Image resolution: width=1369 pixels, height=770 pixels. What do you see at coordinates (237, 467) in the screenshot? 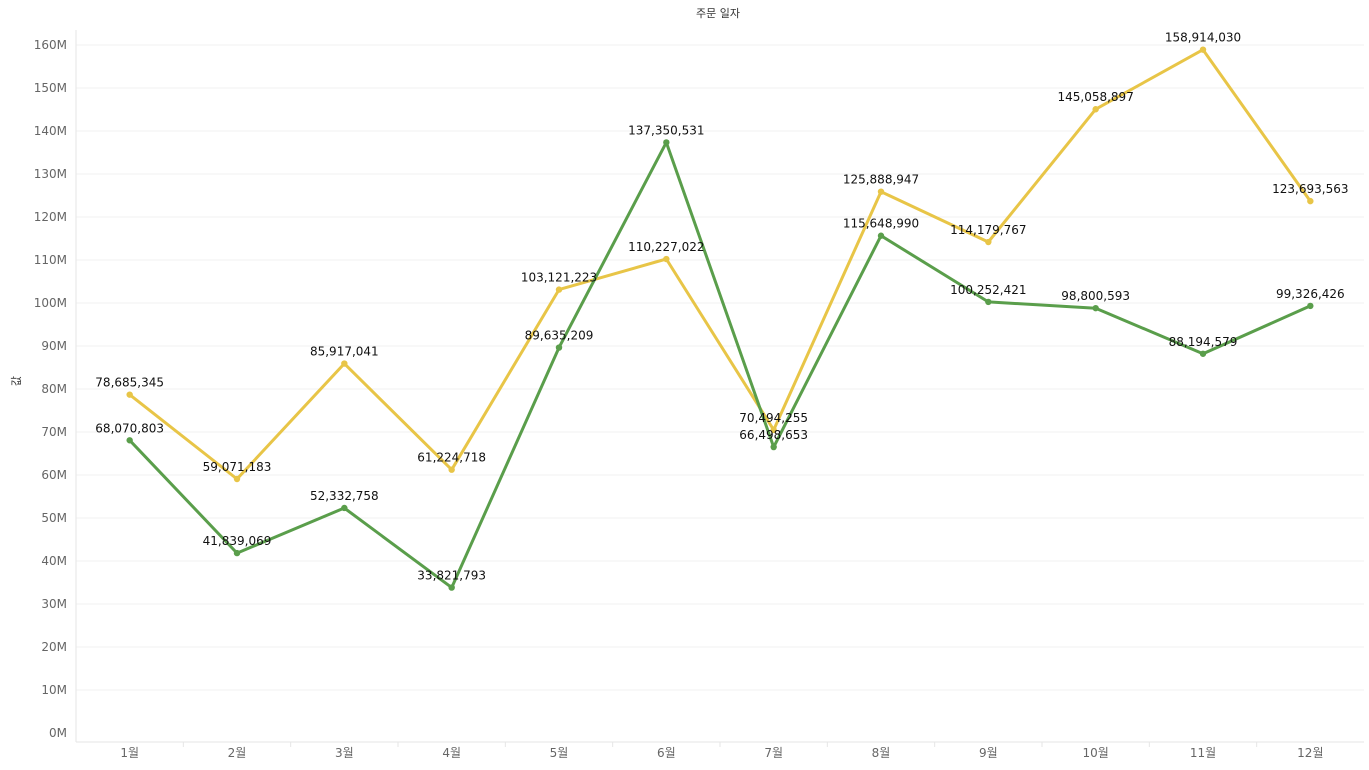
I see `data-label: 59,071,183` at bounding box center [237, 467].